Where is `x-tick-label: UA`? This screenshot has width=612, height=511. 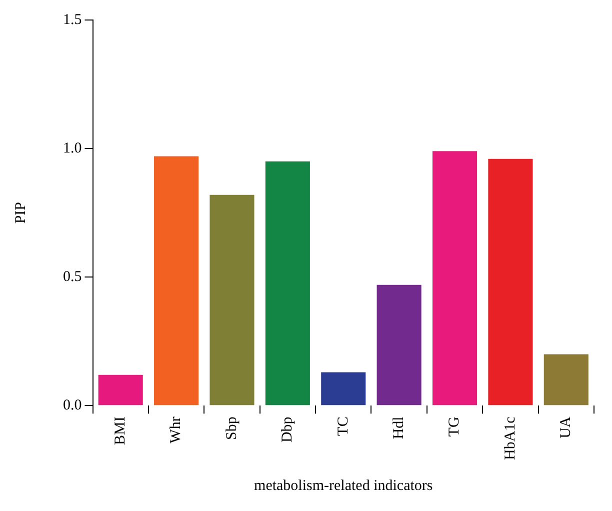
x-tick-label: UA is located at coordinates (566, 427).